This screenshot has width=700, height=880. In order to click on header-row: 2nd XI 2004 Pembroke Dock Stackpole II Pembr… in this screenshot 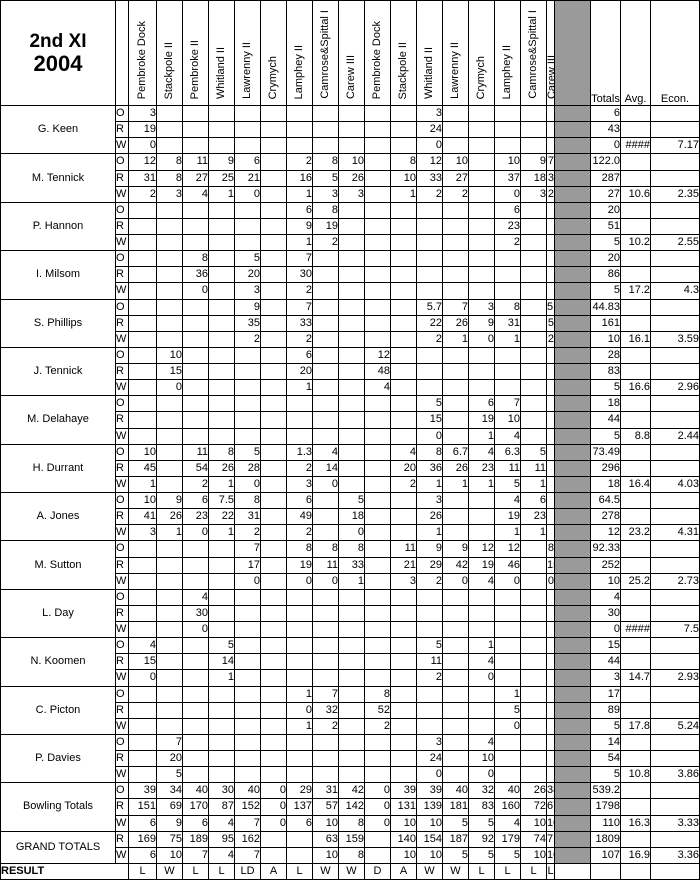, I will do `click(350, 53)`.